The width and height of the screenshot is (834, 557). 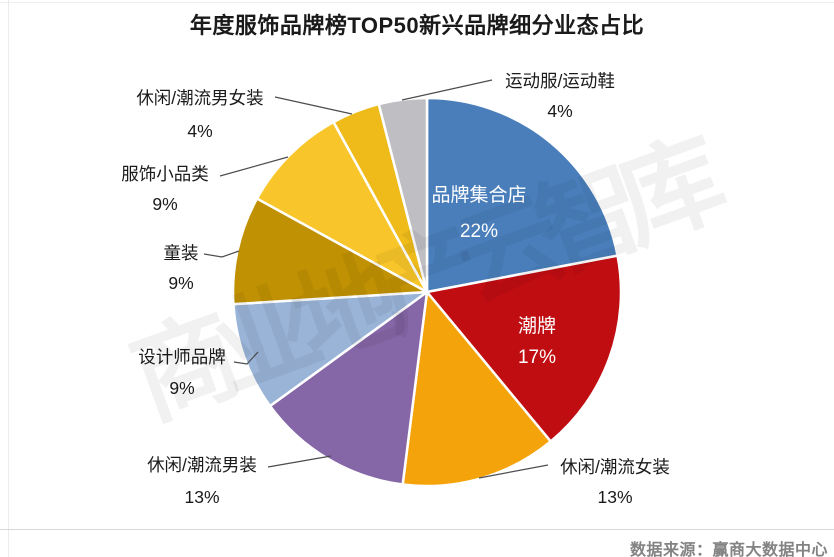 I want to click on page-left-border, so click(x=8, y=278).